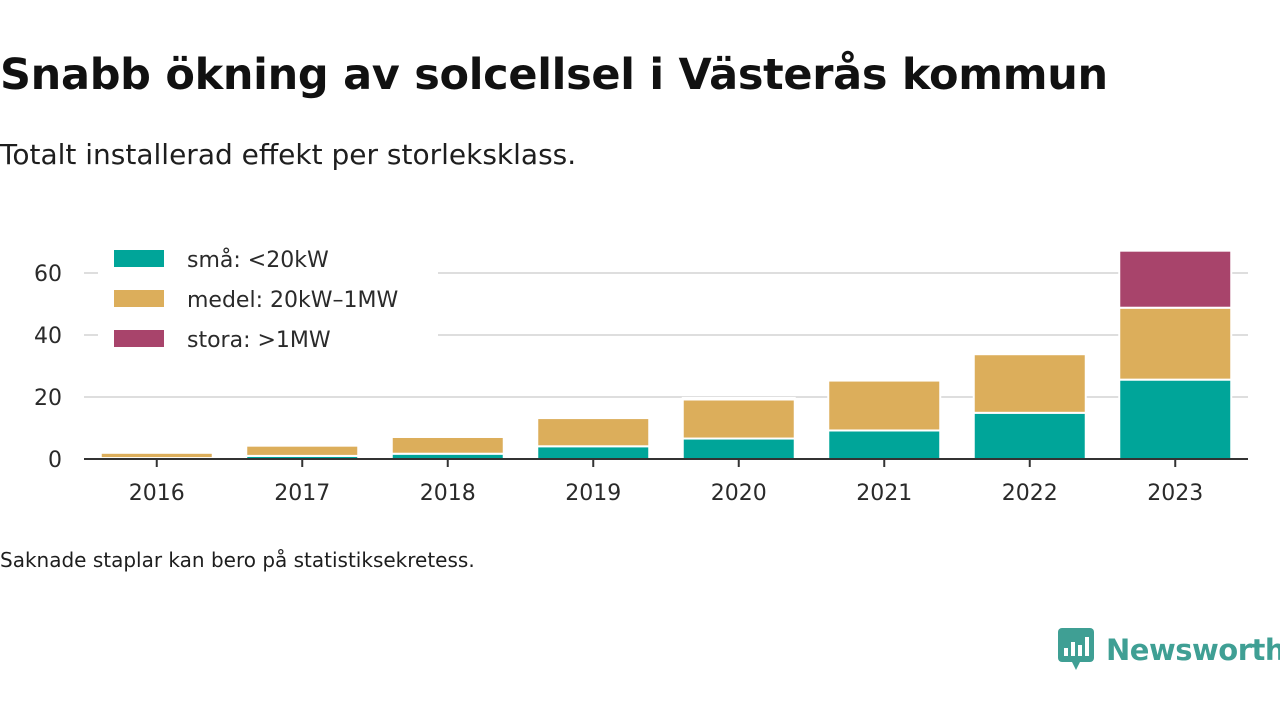  I want to click on y-tick-label: 20, so click(48, 398).